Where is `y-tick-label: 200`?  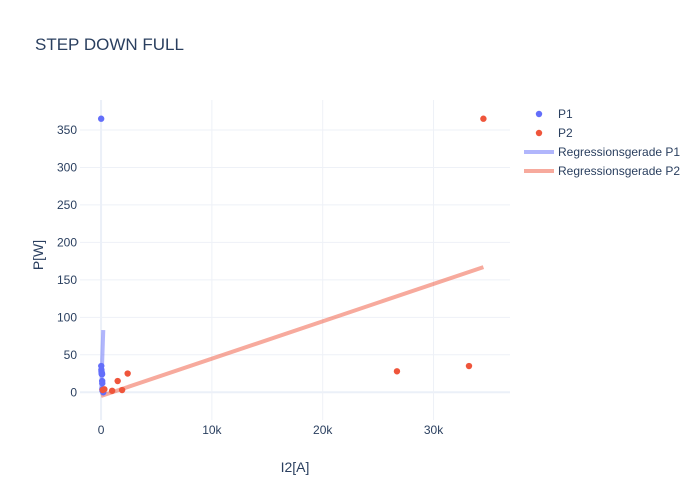 y-tick-label: 200 is located at coordinates (67, 242).